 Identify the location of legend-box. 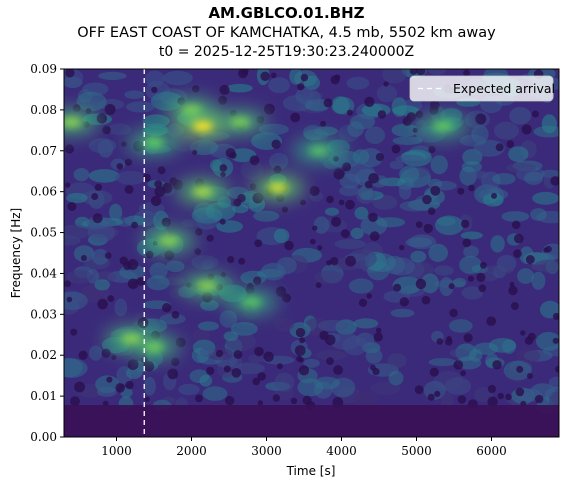
(481, 88).